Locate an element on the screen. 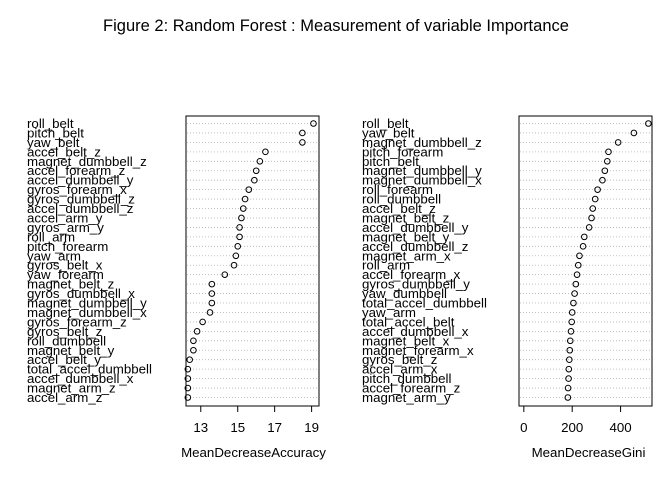 Image resolution: width=672 pixels, height=480 pixels. gini-label-roll_dumbbell: roll_dumbbell is located at coordinates (401, 199).